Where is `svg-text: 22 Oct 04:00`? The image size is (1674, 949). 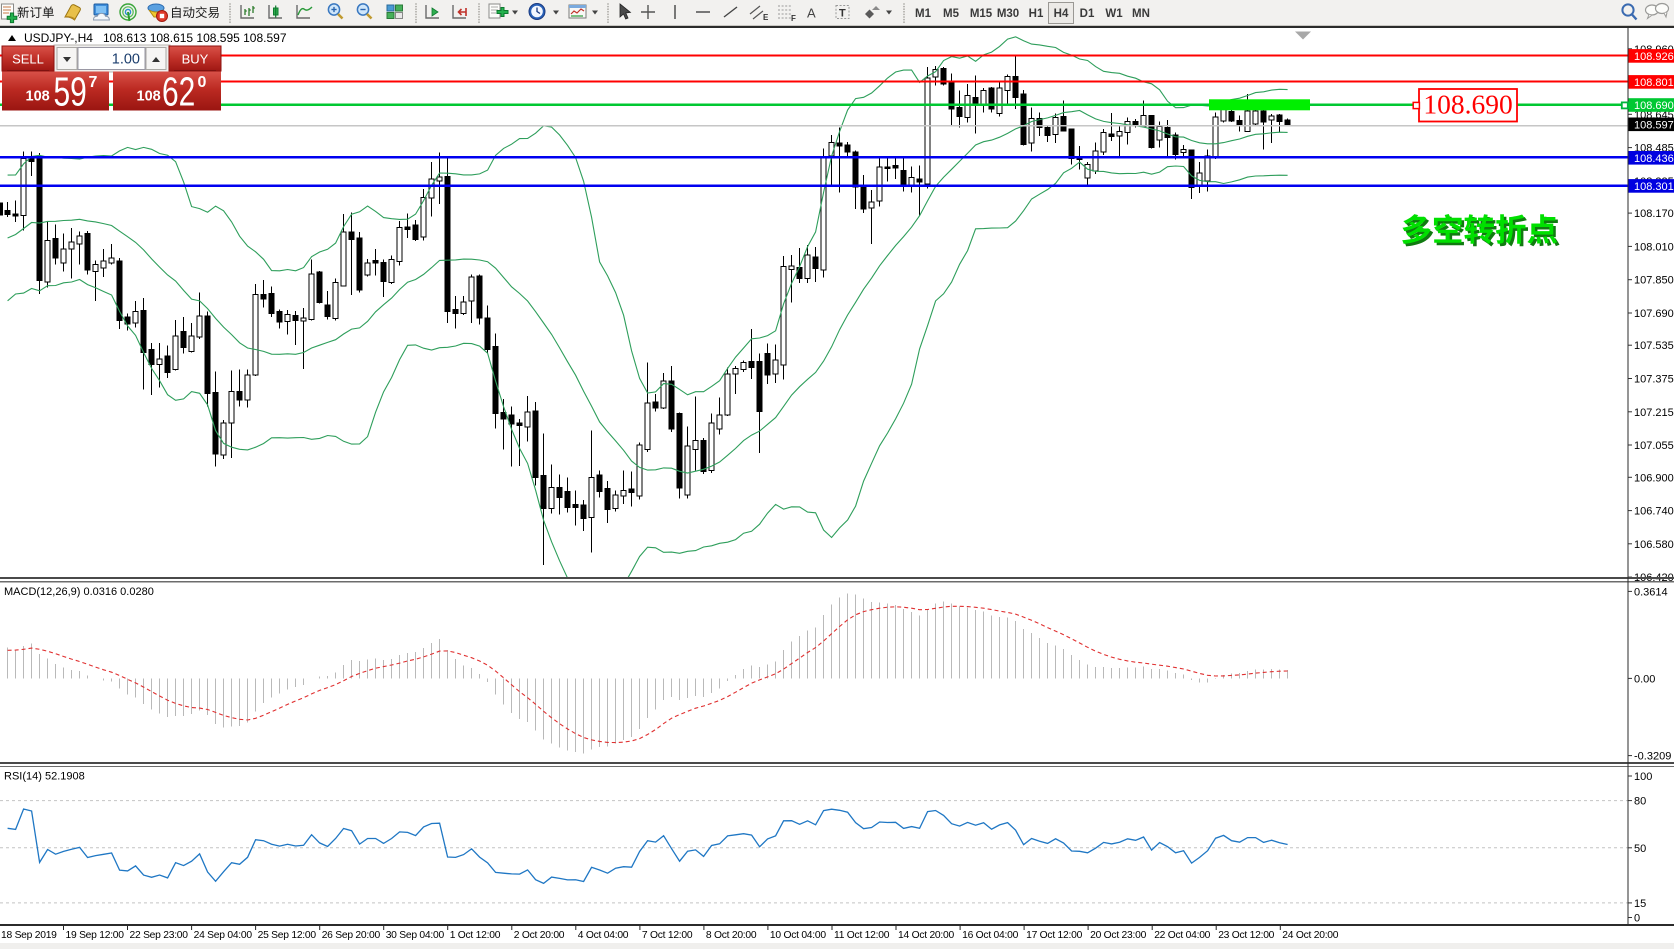 svg-text: 22 Oct 04:00 is located at coordinates (1182, 935).